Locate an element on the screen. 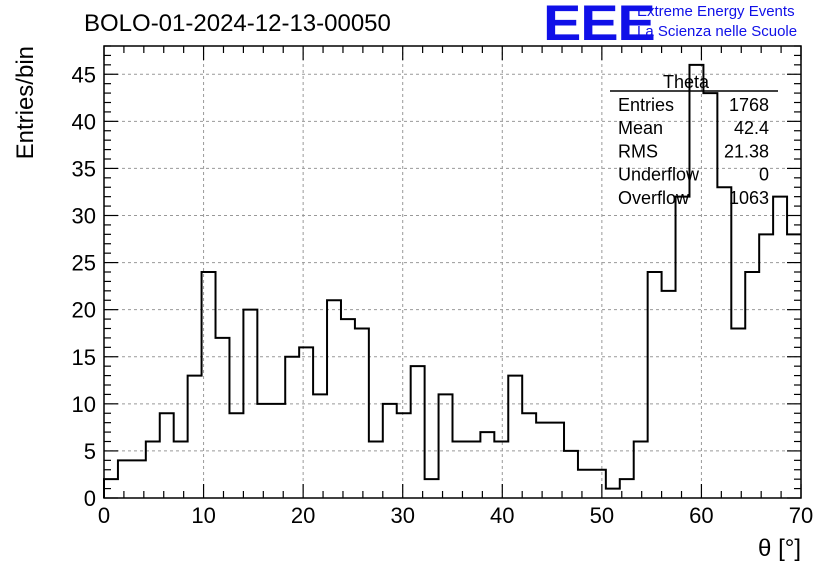  y-tick-labels: 0 5 10 15 20 25 30 35 40 45 is located at coordinates (84, 286).